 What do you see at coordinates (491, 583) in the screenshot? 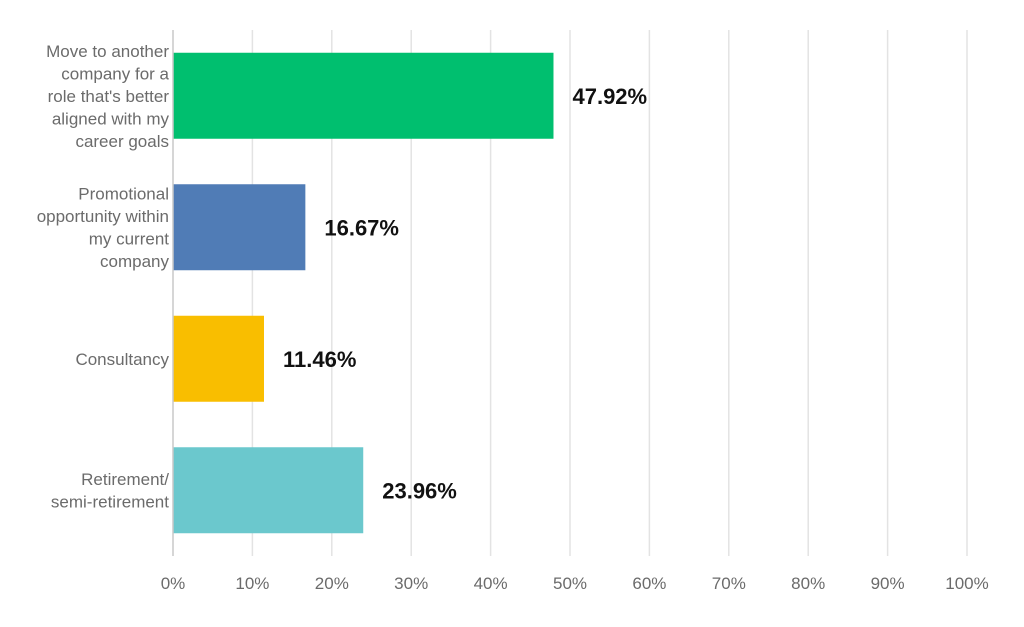
I see `x-tick-label: 40%` at bounding box center [491, 583].